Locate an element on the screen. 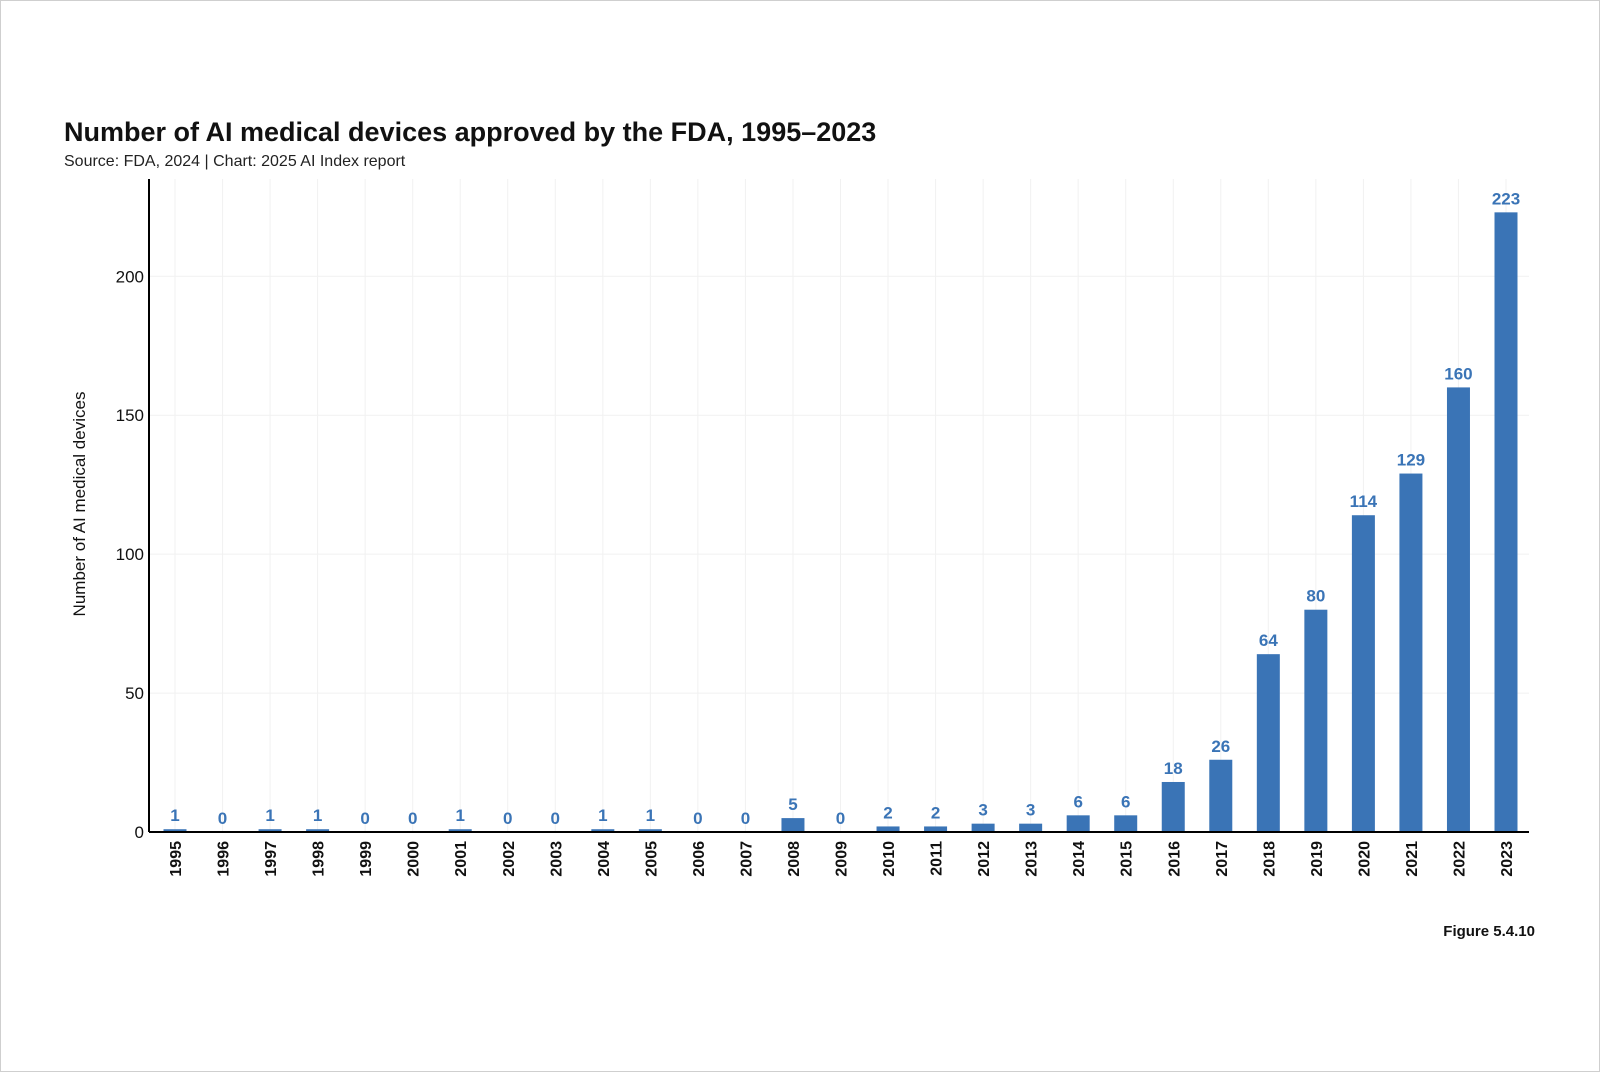  x-tick-label: 2003 is located at coordinates (556, 859).